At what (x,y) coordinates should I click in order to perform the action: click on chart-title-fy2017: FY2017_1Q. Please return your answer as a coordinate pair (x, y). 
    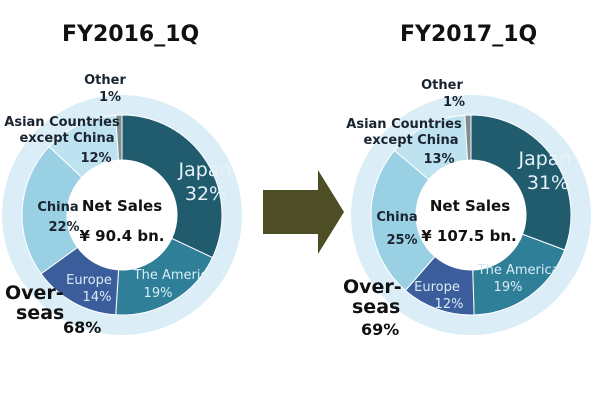
    Looking at the image, I should click on (468, 34).